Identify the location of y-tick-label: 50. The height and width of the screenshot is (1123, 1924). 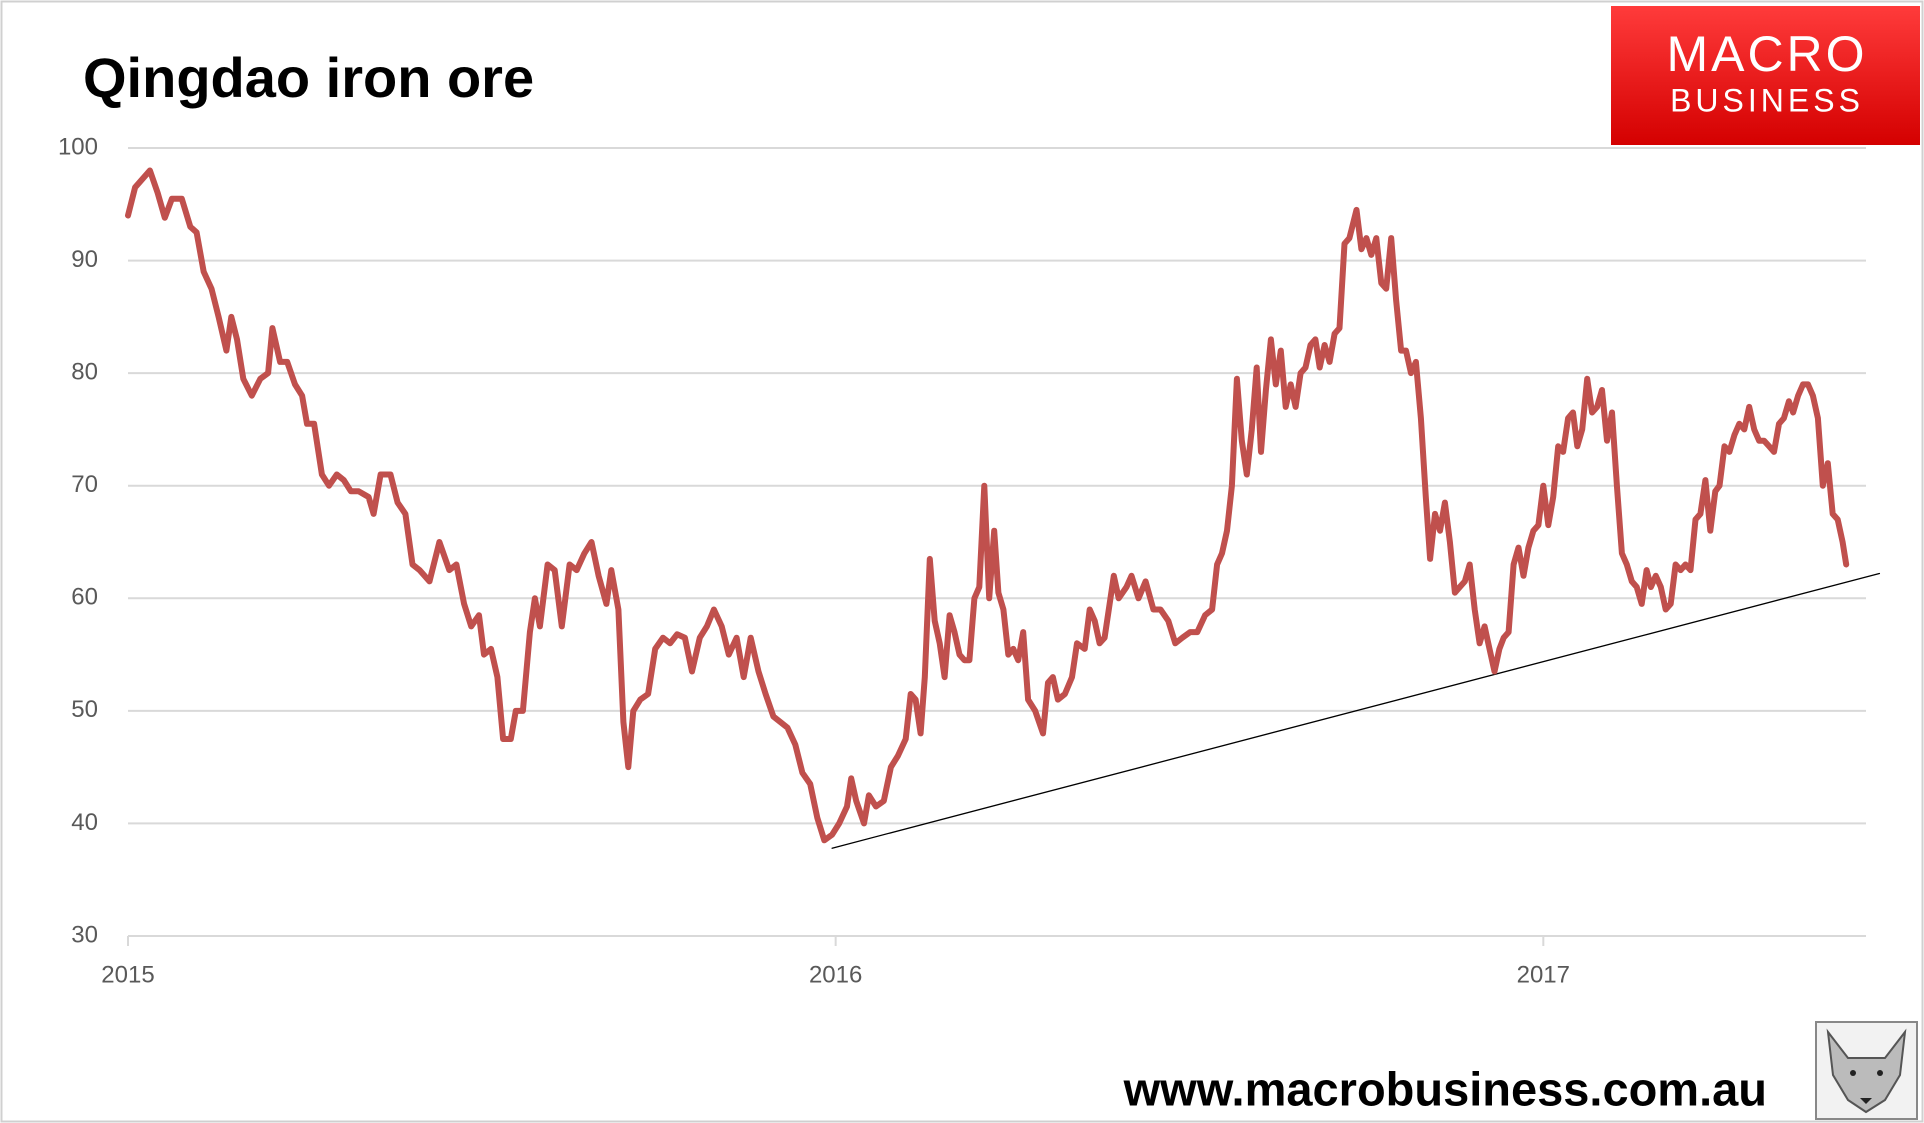
(84, 709).